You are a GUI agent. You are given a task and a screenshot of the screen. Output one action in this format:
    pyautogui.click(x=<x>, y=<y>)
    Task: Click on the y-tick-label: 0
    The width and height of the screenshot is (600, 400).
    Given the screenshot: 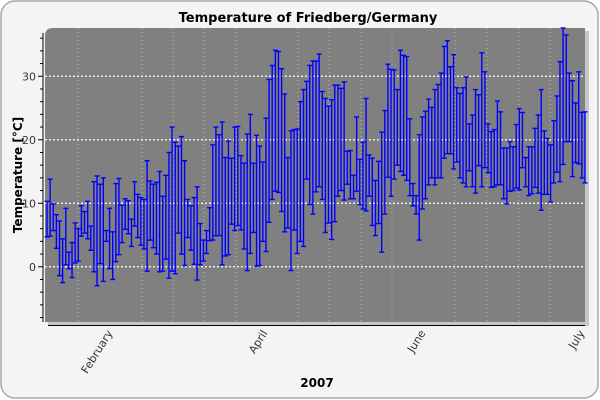 What is the action you would take?
    pyautogui.click(x=32, y=267)
    